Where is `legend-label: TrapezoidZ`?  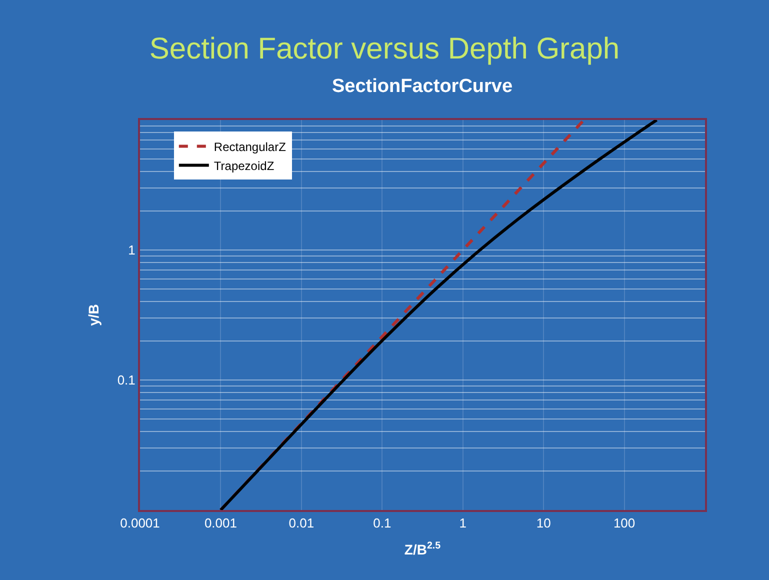 legend-label: TrapezoidZ is located at coordinates (244, 165).